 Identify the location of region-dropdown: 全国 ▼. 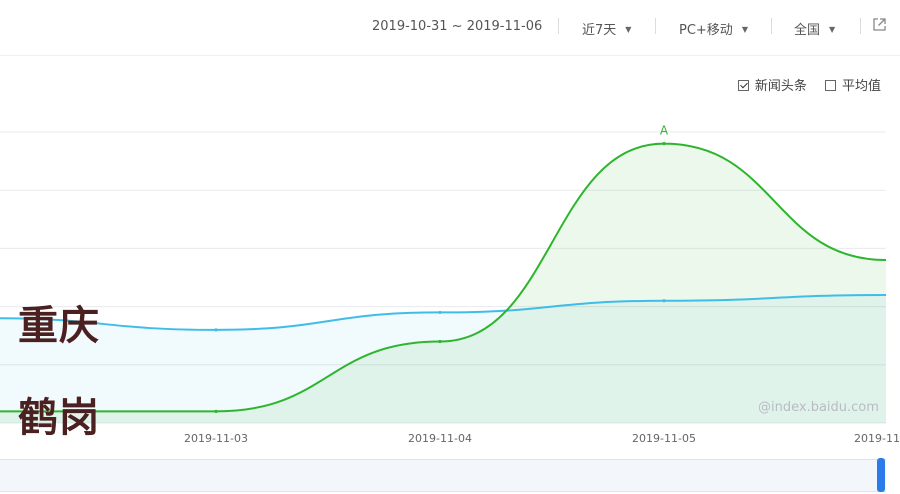
(814, 28).